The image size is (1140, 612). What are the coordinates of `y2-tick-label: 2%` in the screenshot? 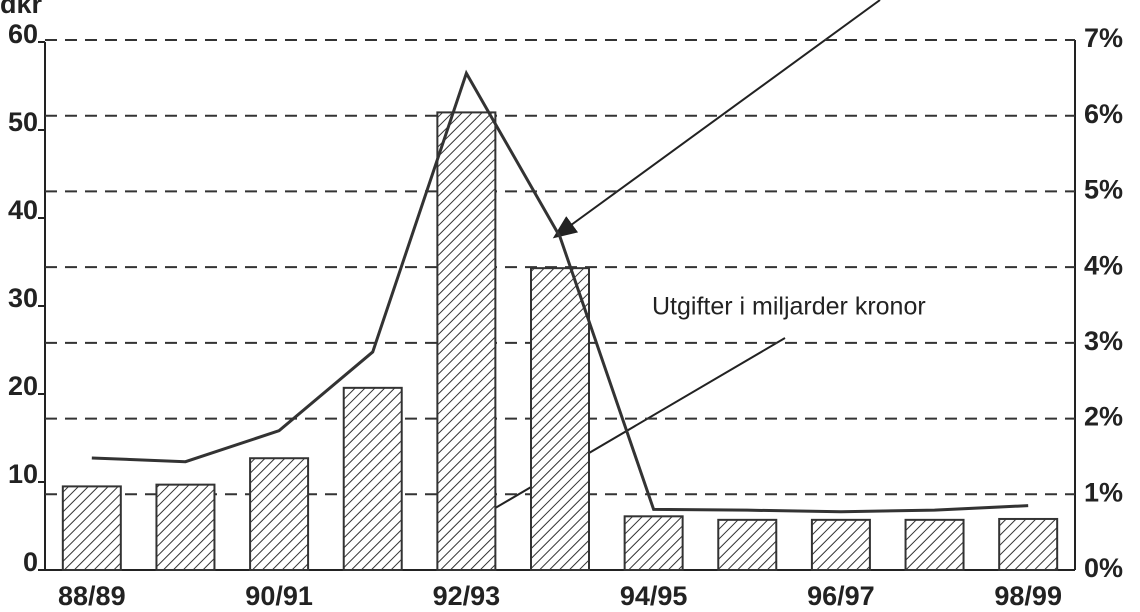 It's located at (1103, 417).